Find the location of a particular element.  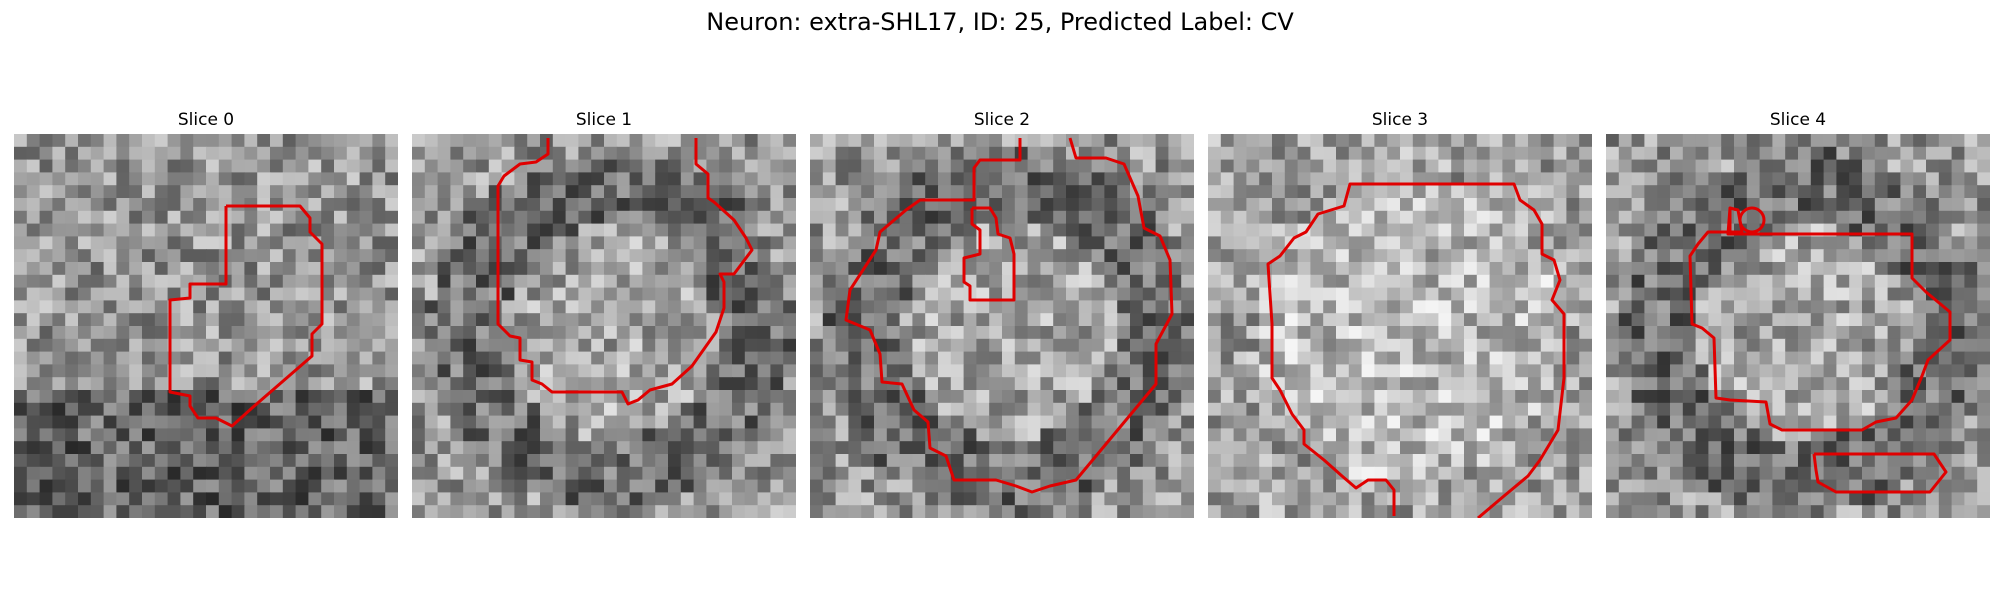

segmentation-contour-lower is located at coordinates (1880, 473).